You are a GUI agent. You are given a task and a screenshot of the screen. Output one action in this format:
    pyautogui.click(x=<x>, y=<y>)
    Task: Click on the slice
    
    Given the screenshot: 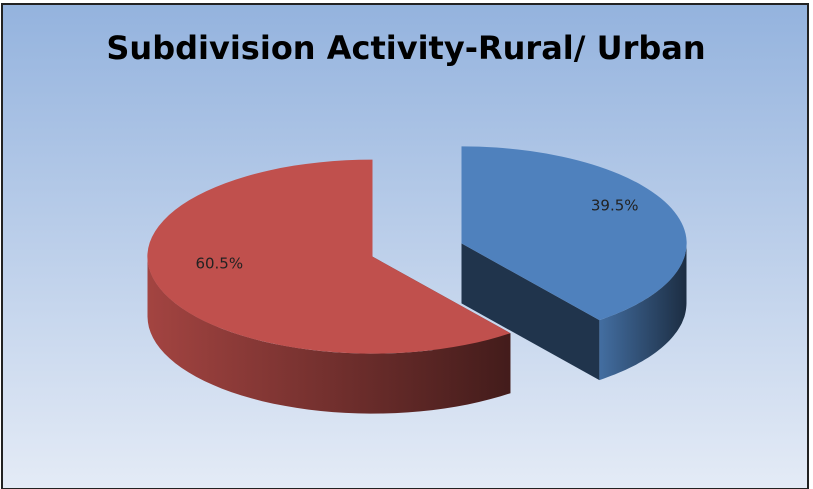 What is the action you would take?
    pyautogui.click(x=574, y=233)
    